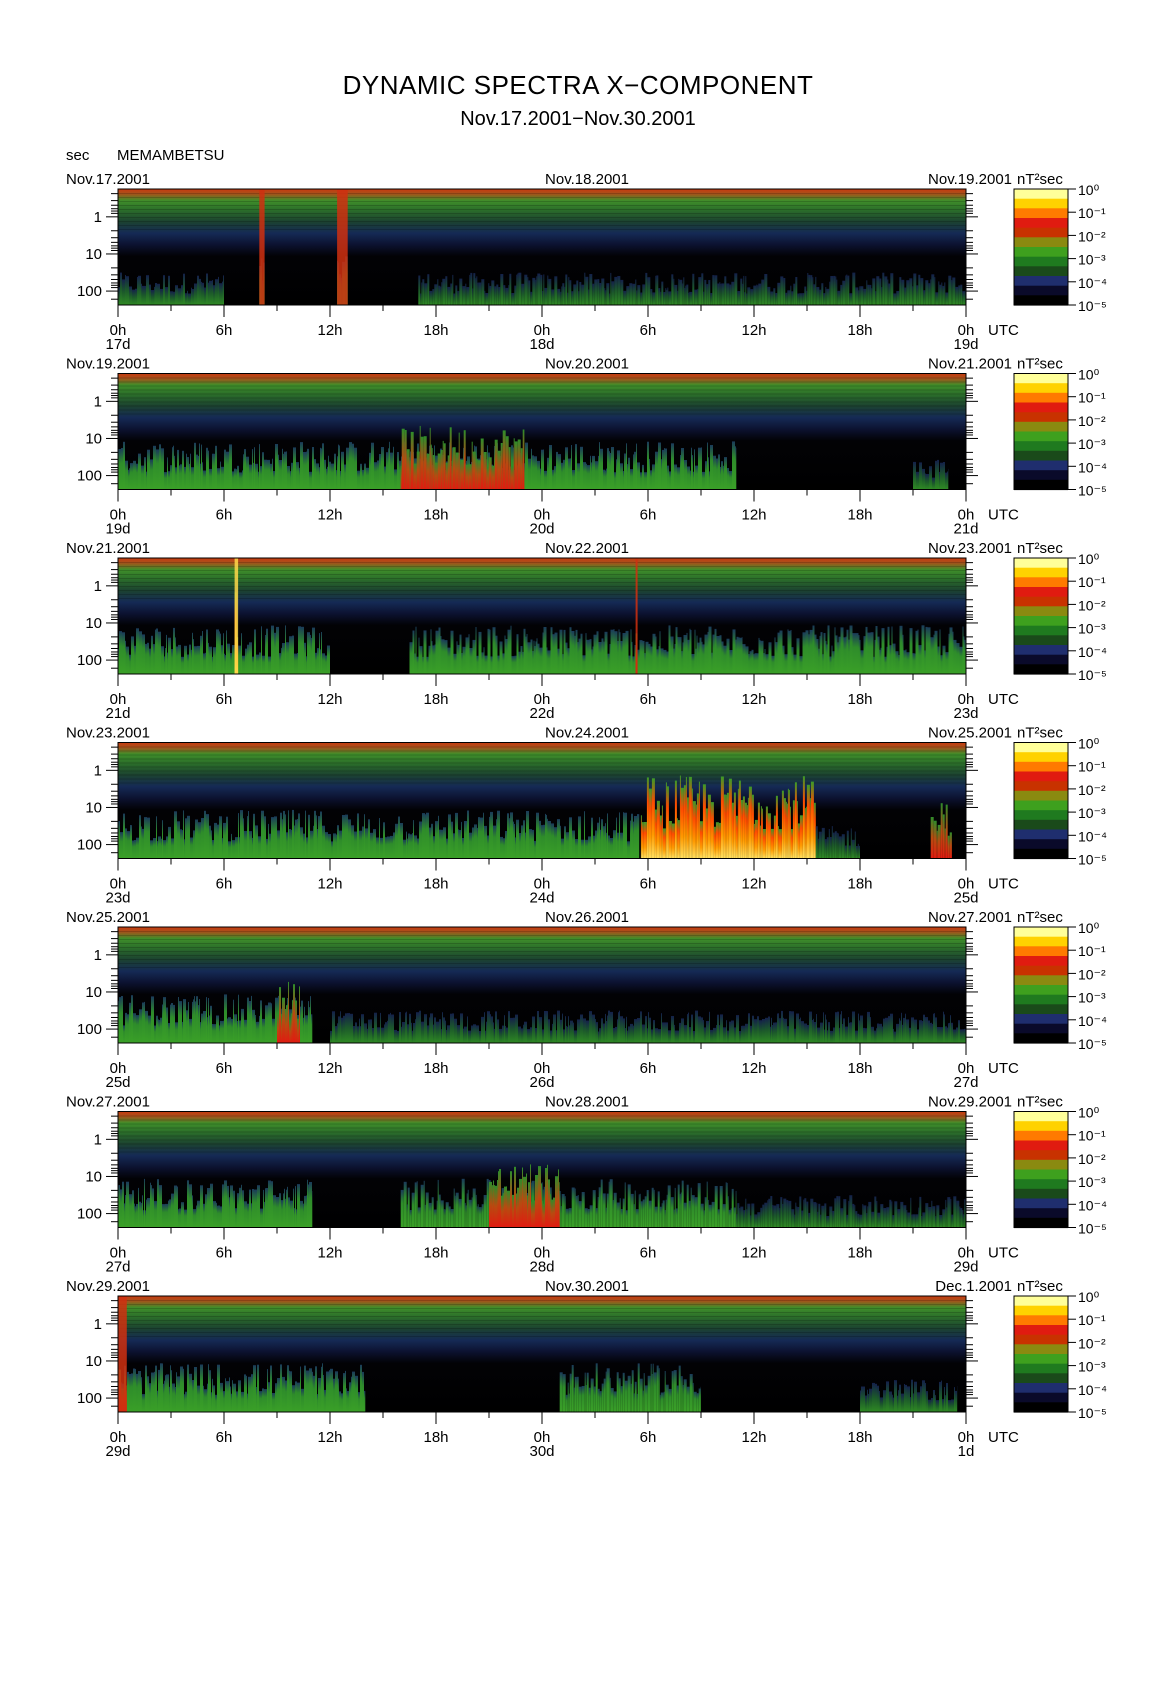 The width and height of the screenshot is (1156, 1704). What do you see at coordinates (587, 1102) in the screenshot?
I see `panel-date-mid: Nov.28.2001` at bounding box center [587, 1102].